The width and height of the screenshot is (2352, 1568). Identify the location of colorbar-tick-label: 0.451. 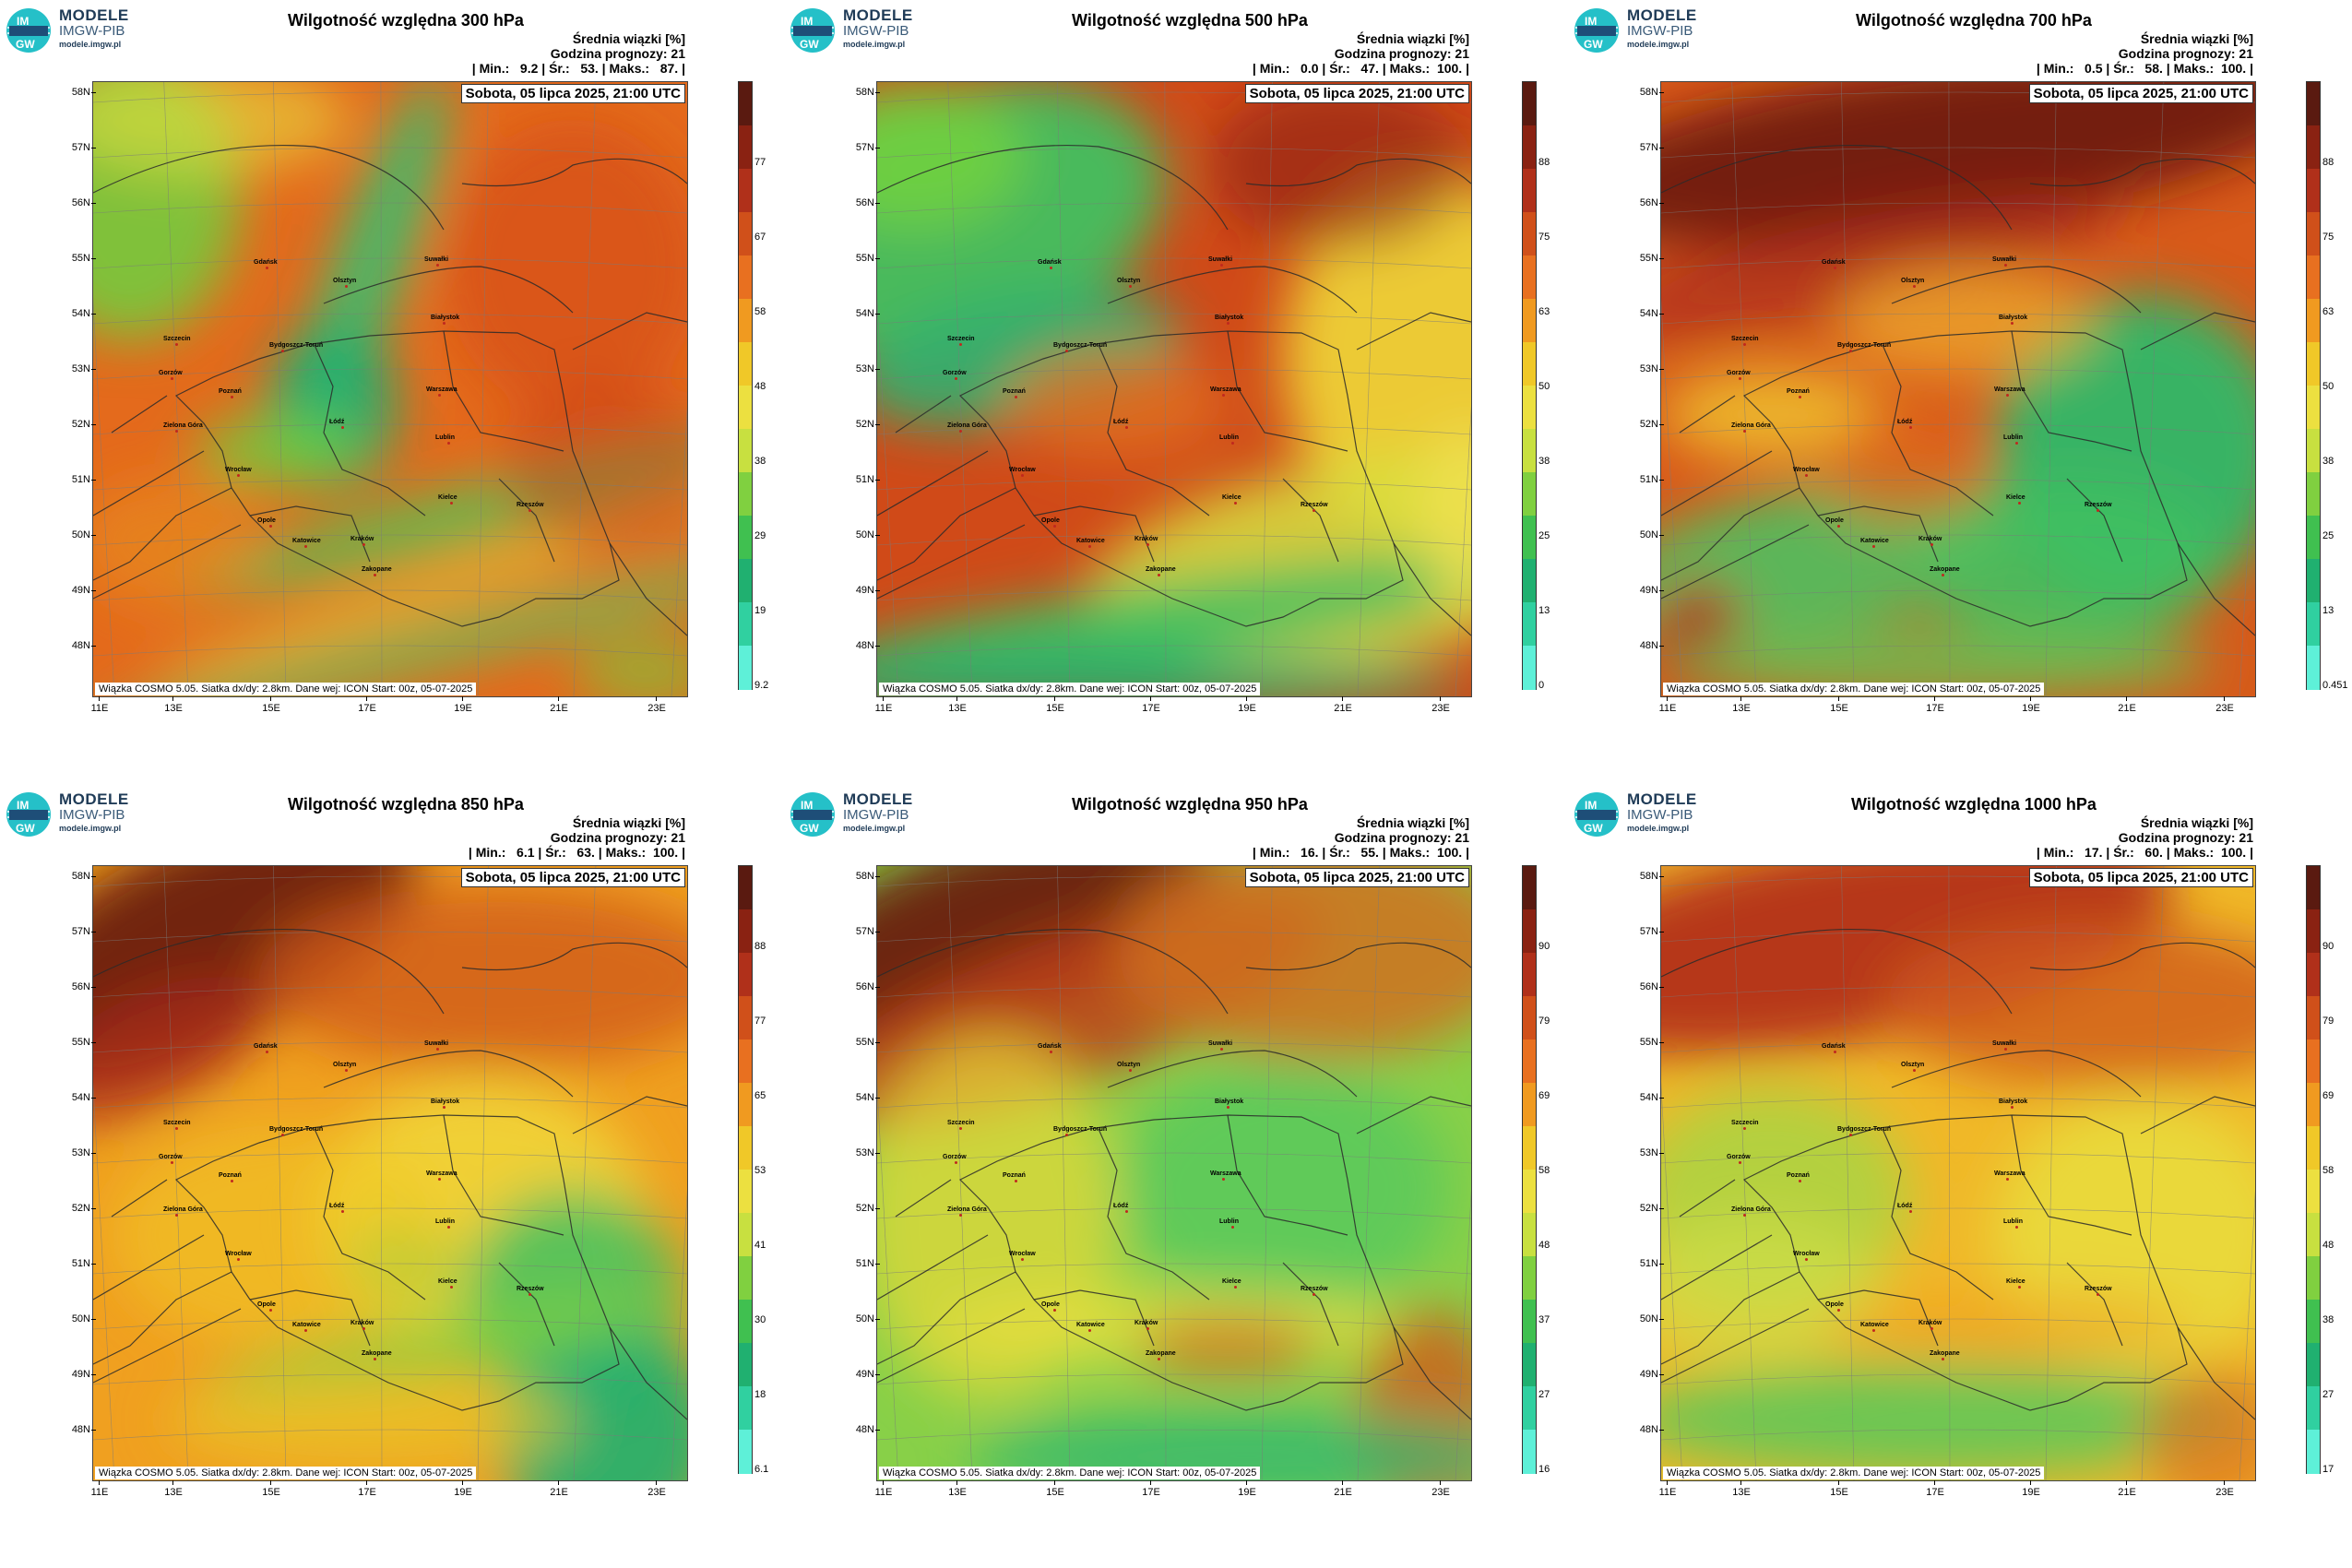
(2335, 685).